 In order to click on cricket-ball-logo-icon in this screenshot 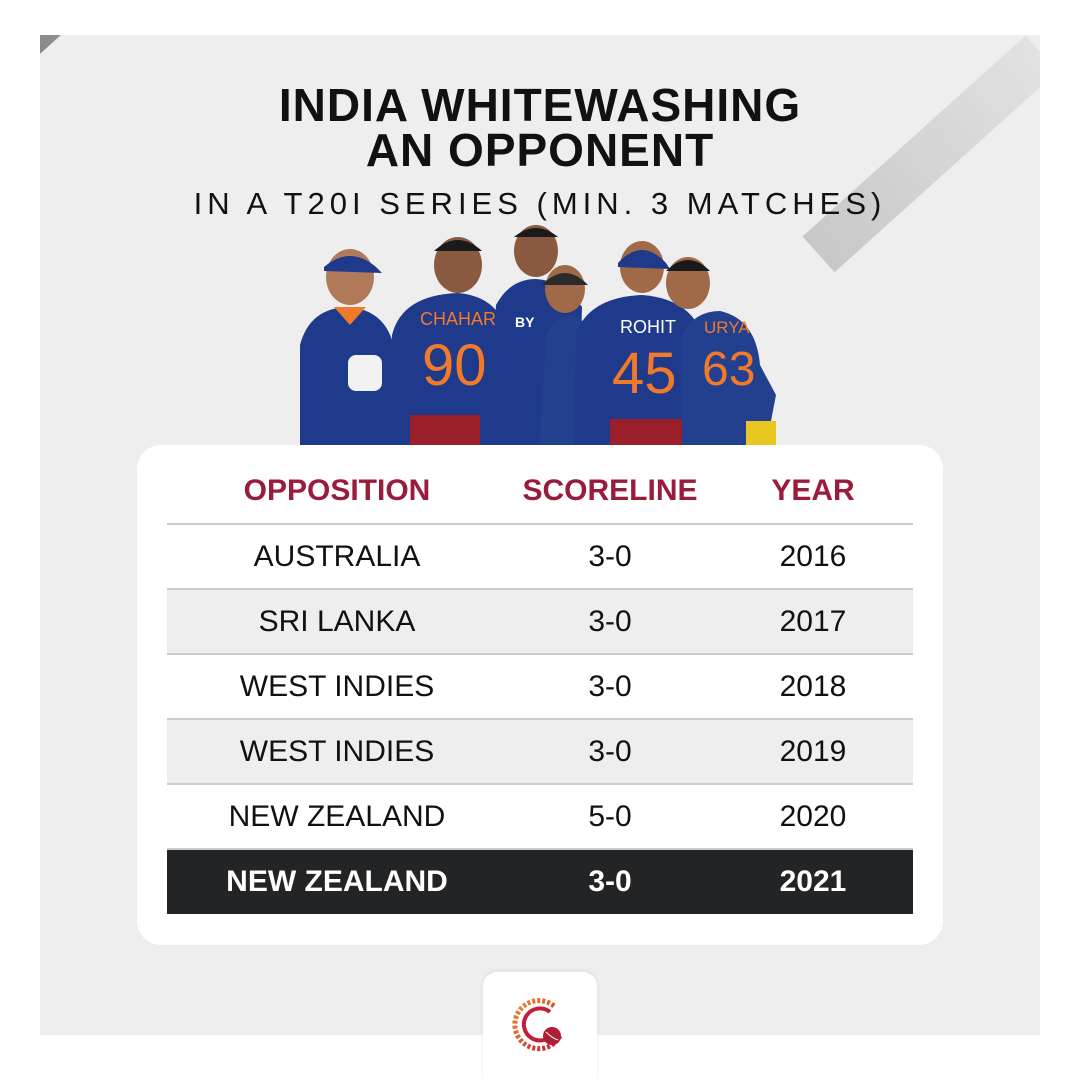, I will do `click(537, 1025)`.